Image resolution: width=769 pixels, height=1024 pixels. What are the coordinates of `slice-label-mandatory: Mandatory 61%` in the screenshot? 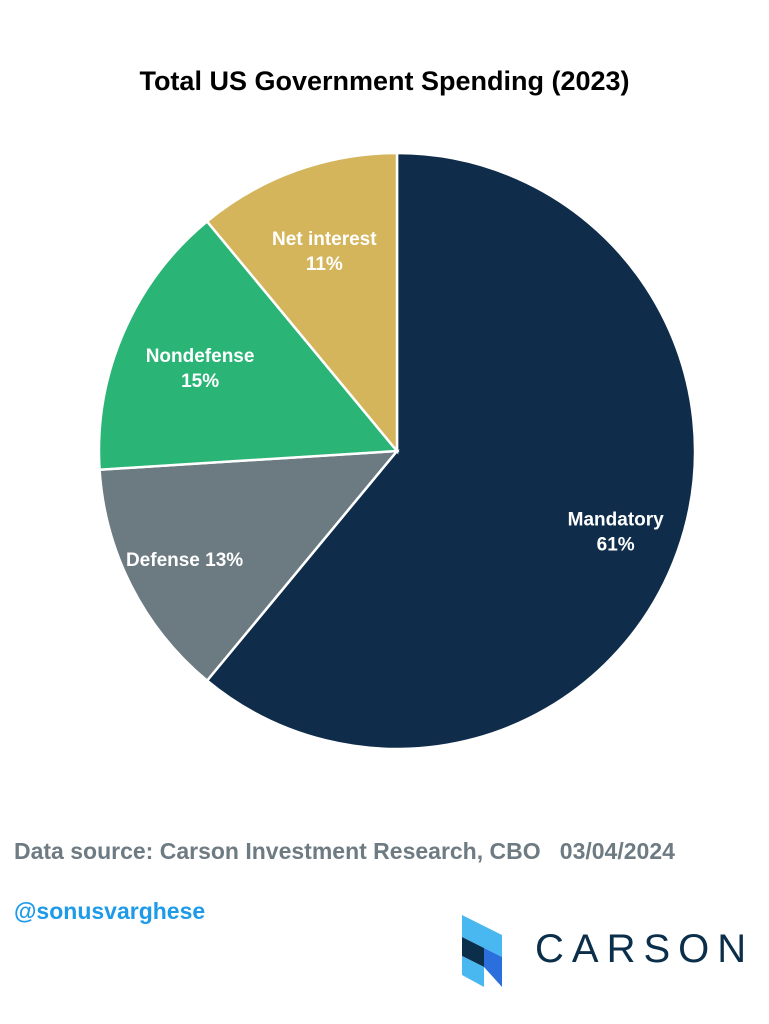 It's located at (616, 533).